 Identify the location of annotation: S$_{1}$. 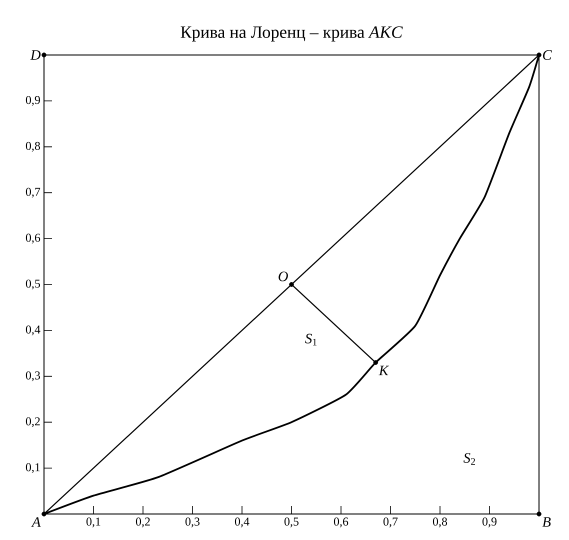
(311, 340).